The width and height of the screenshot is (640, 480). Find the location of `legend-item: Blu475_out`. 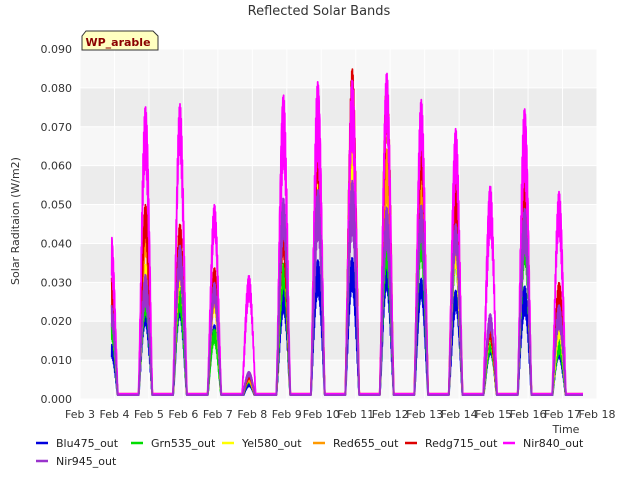

legend-item: Blu475_out is located at coordinates (77, 443).